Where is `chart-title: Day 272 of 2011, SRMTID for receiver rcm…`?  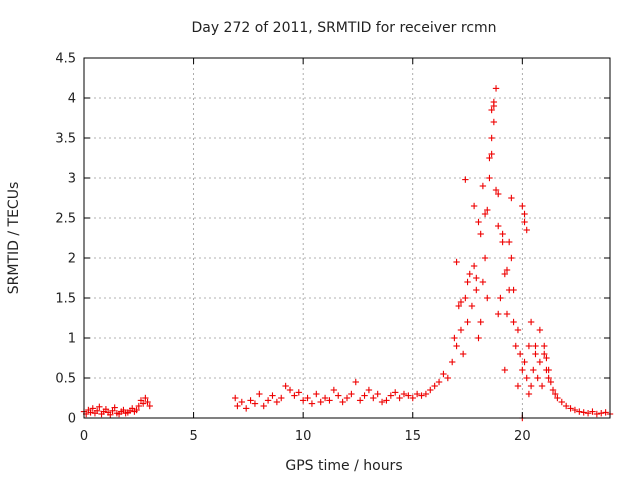 chart-title: Day 272 of 2011, SRMTID for receiver rcm… is located at coordinates (343, 28).